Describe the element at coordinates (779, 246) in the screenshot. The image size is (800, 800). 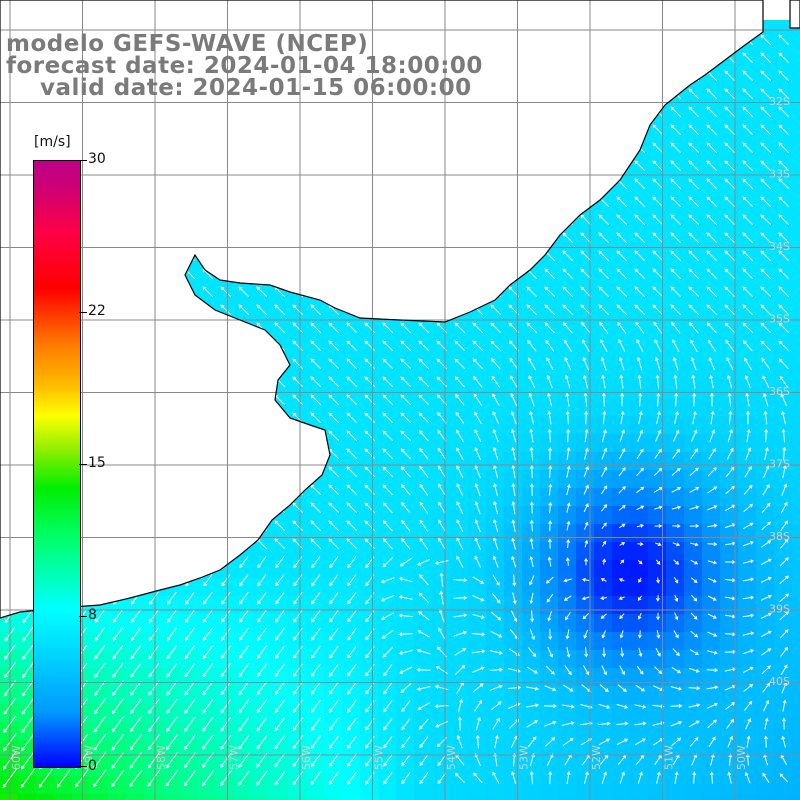
I see `latitude-label: 34S` at that location.